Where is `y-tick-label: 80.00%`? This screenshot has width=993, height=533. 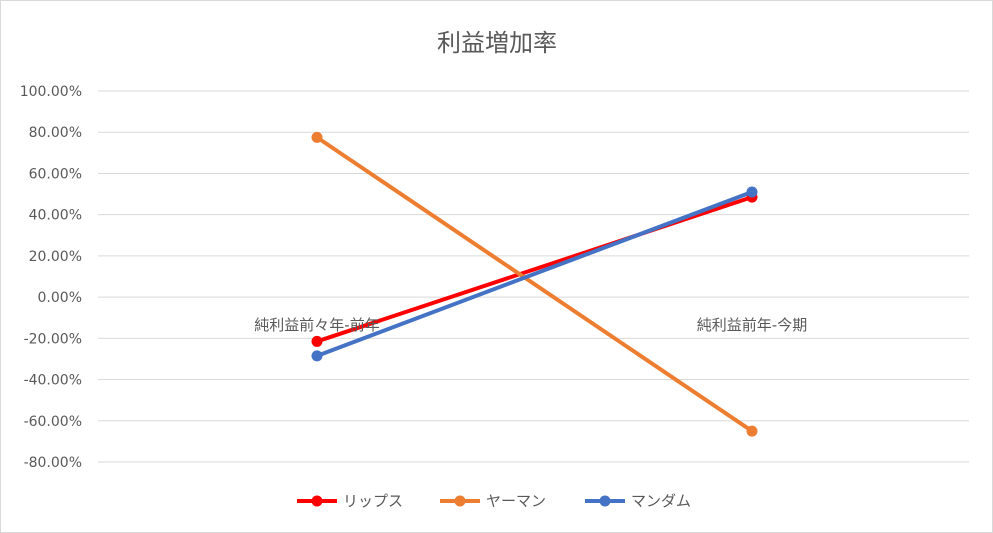
y-tick-label: 80.00% is located at coordinates (55, 133).